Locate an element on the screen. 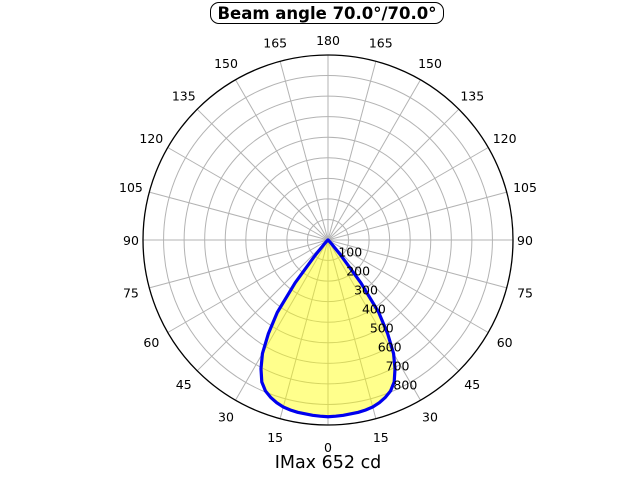 This screenshot has height=480, width=640. beam-angle-title: Beam angle 70.0°/70.0° is located at coordinates (327, 13).